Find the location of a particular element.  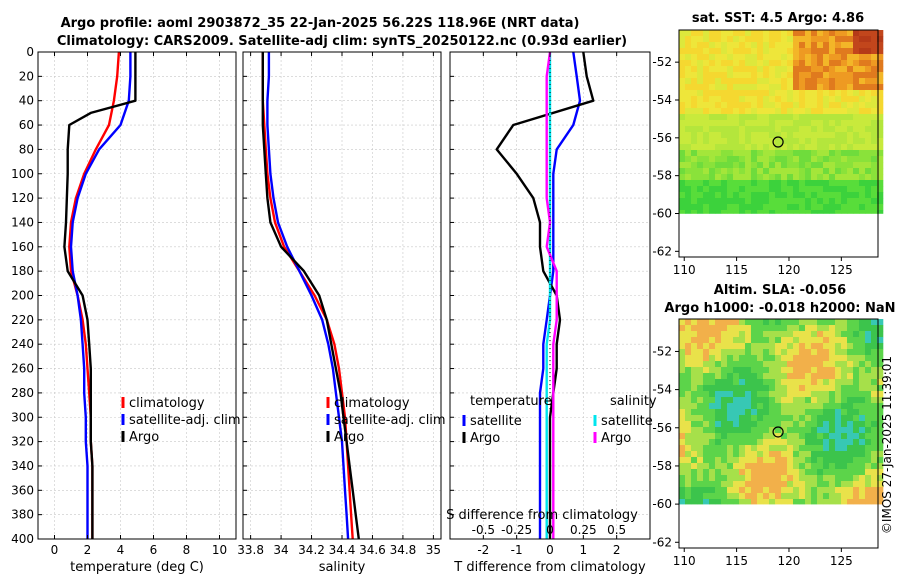

x-tick-label: 33.8 is located at coordinates (250, 550).